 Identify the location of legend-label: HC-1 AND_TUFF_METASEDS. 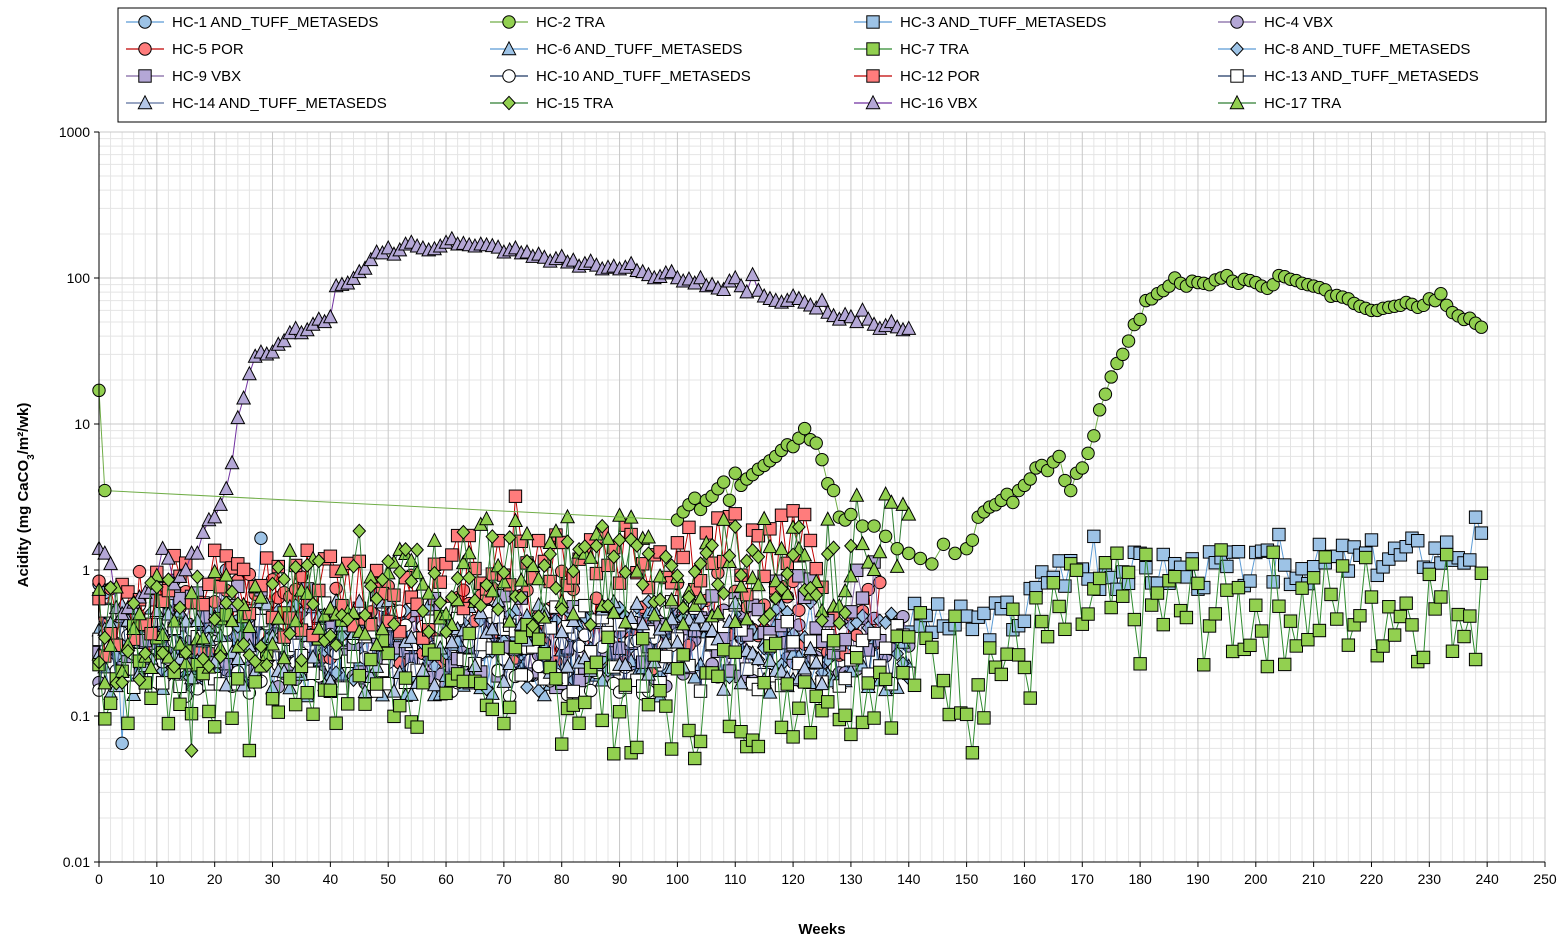
(275, 22).